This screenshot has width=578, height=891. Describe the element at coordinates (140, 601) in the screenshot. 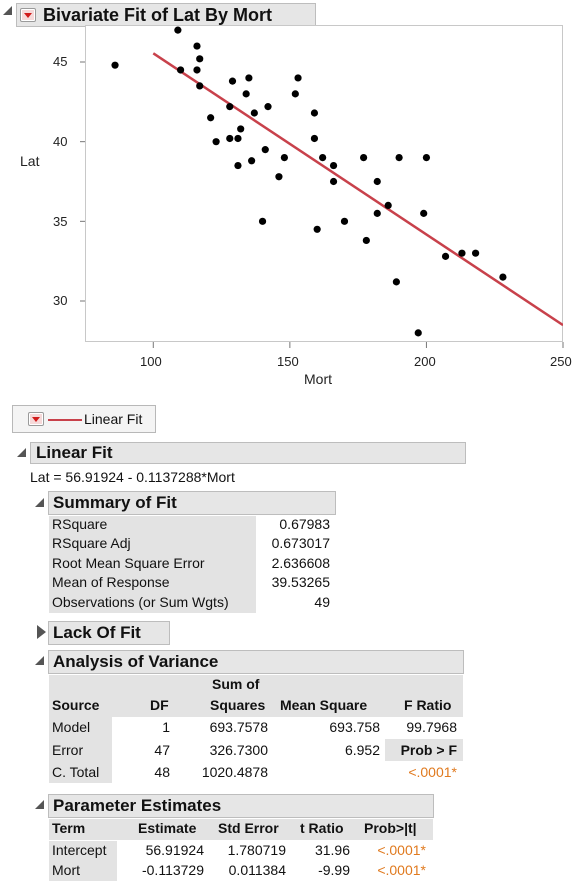

I see `summary-row-label: Observations (or Sum Wgts)` at that location.